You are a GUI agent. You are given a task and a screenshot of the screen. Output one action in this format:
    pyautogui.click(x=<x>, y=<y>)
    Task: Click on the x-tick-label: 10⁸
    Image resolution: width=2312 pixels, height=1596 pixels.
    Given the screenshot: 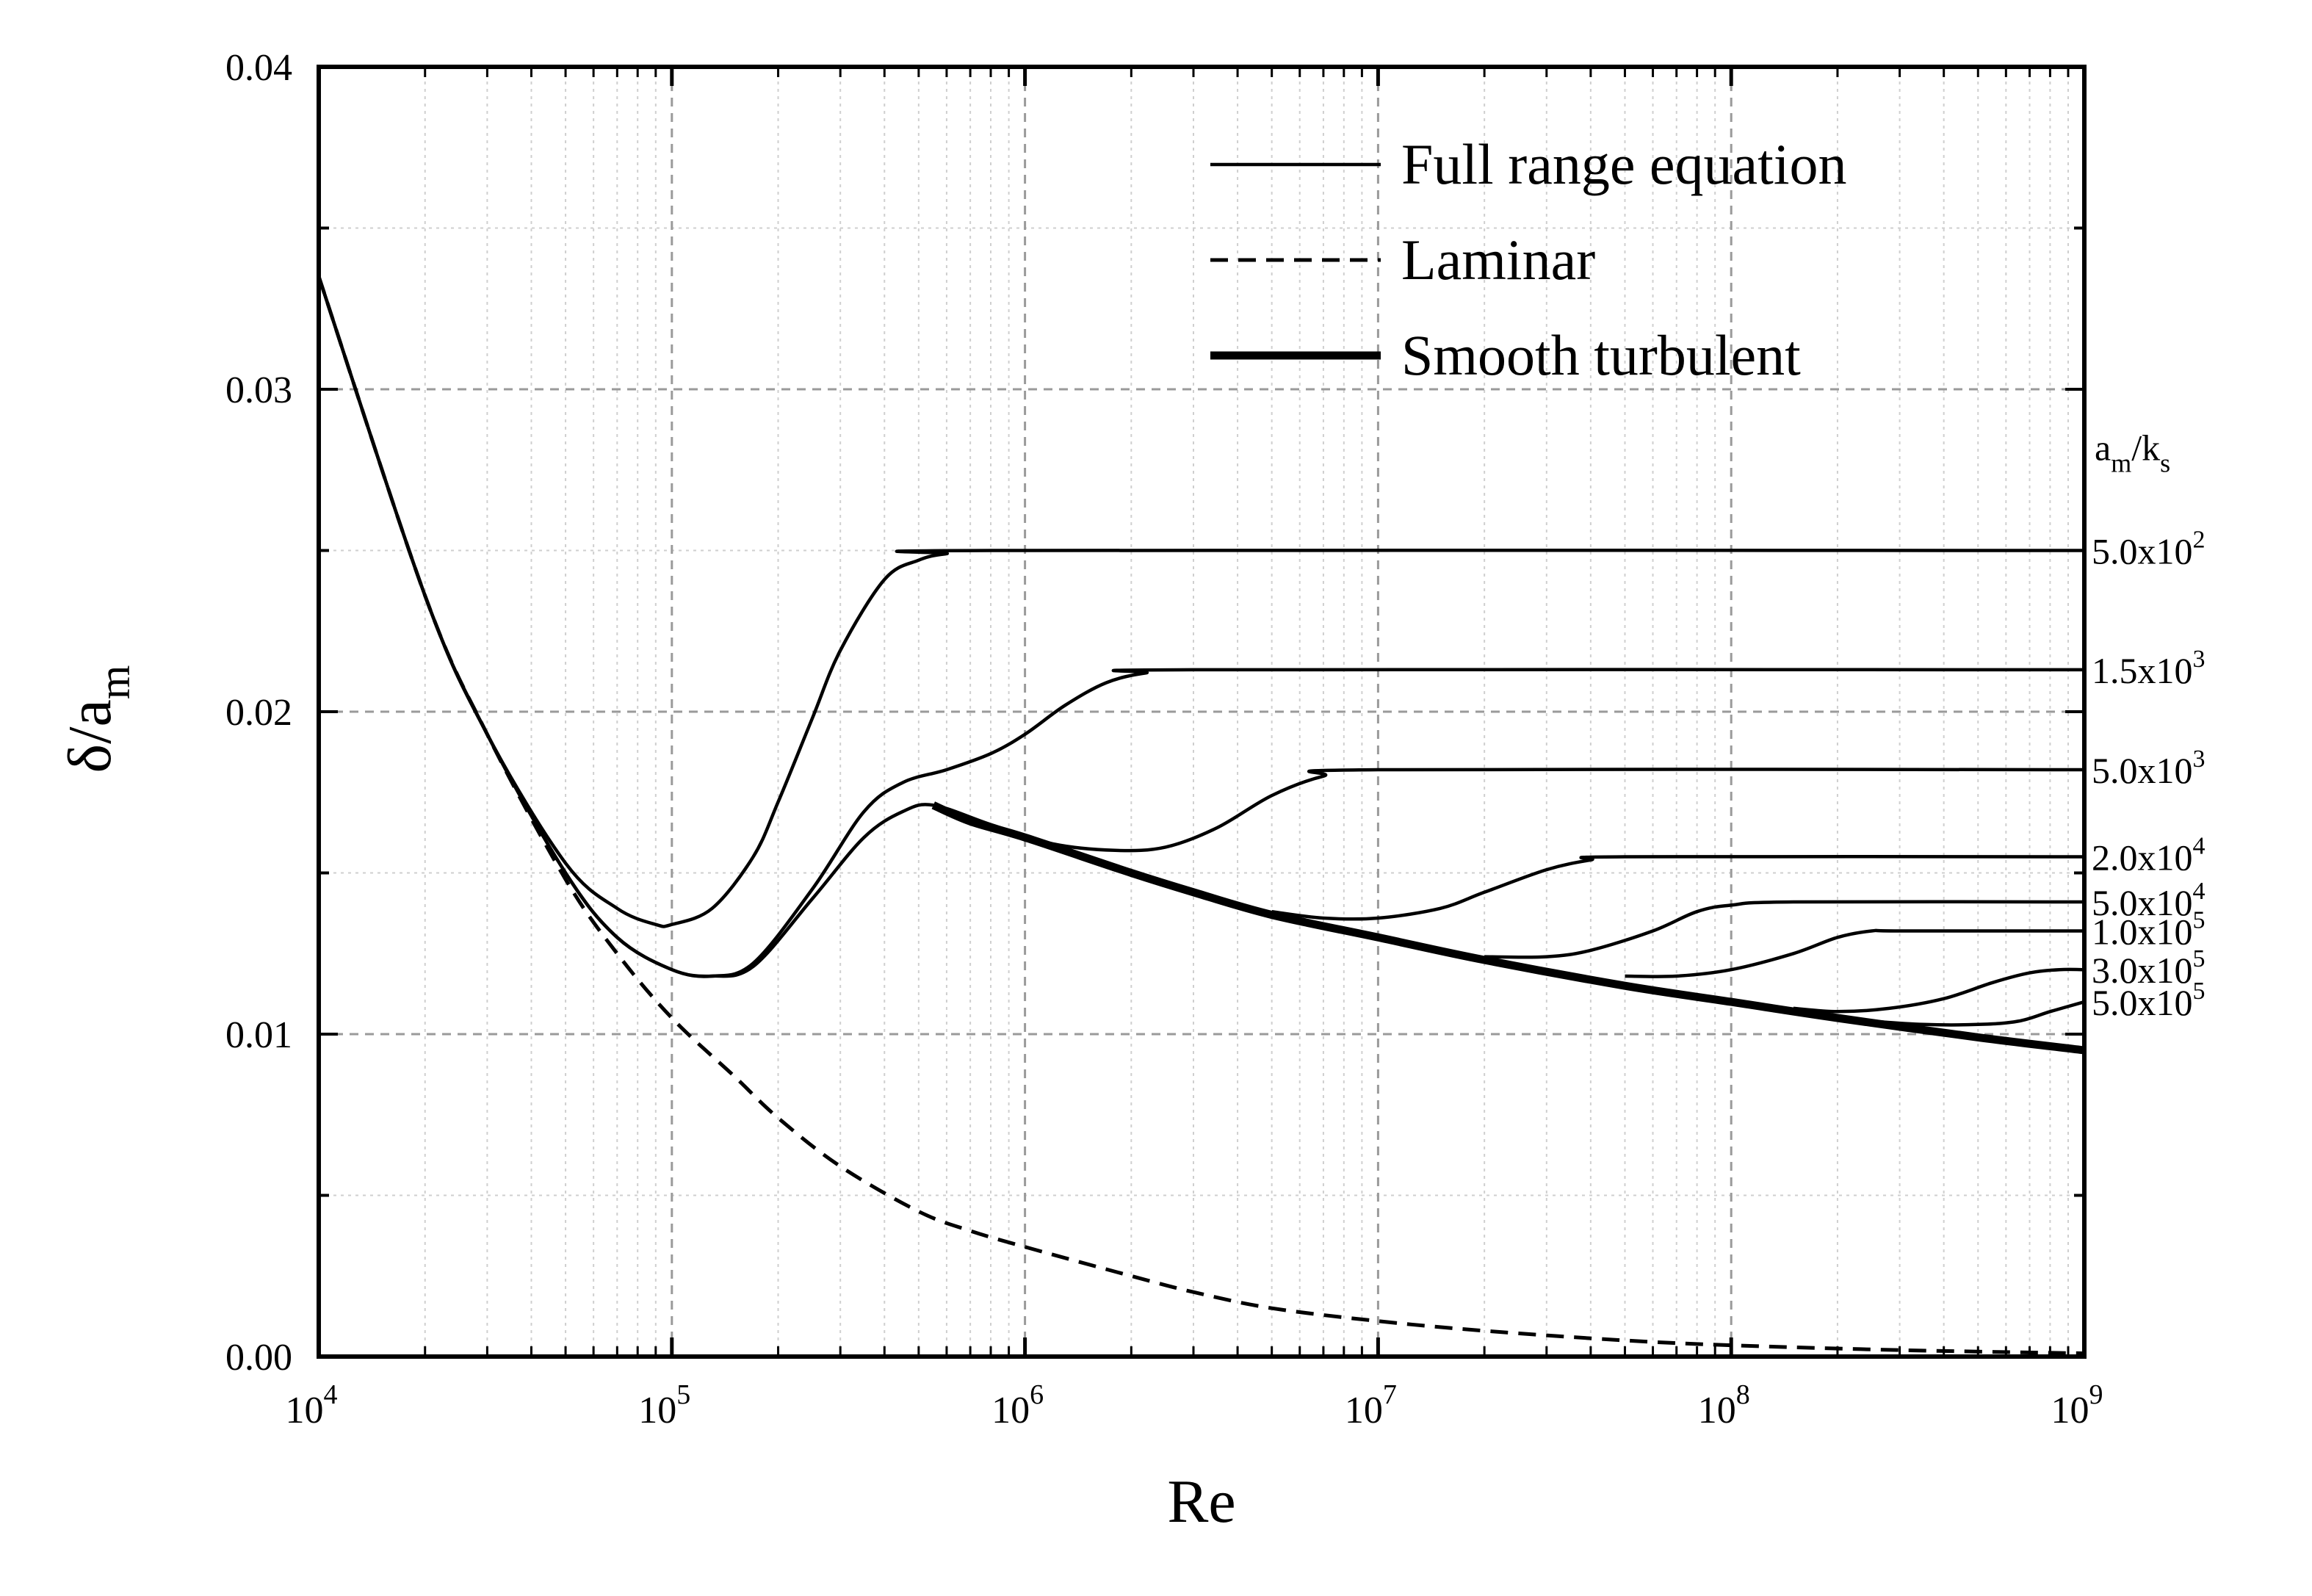 What is the action you would take?
    pyautogui.click(x=1724, y=1405)
    